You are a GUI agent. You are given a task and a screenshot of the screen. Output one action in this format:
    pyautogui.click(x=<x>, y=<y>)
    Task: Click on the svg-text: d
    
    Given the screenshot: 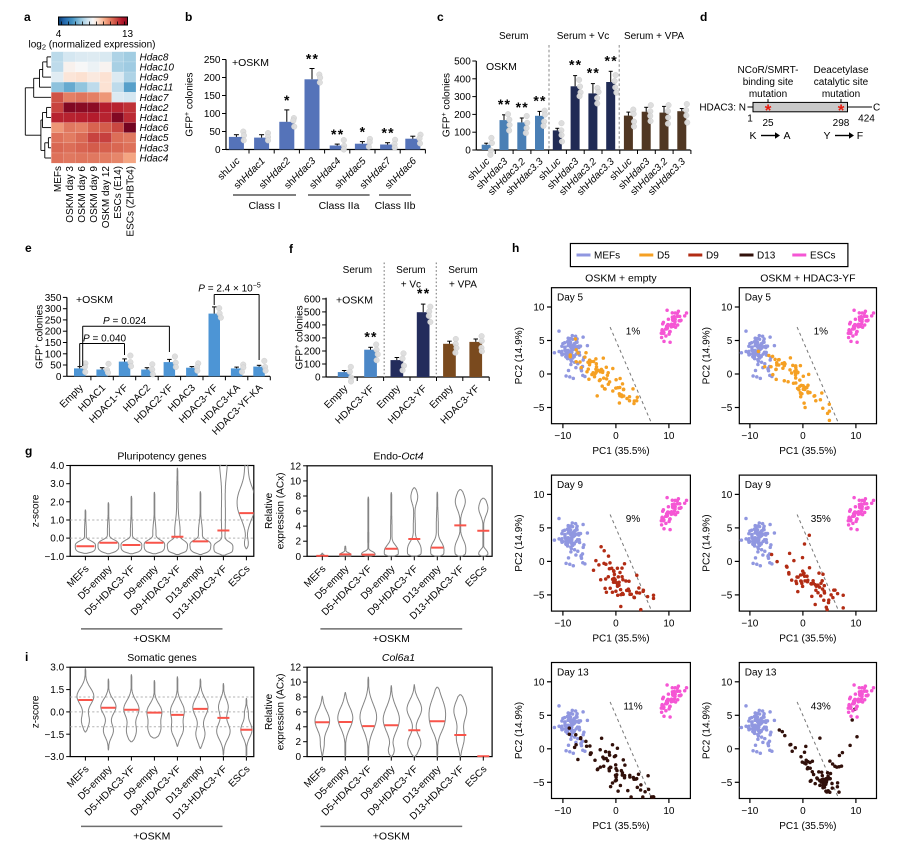 What is the action you would take?
    pyautogui.click(x=703, y=17)
    